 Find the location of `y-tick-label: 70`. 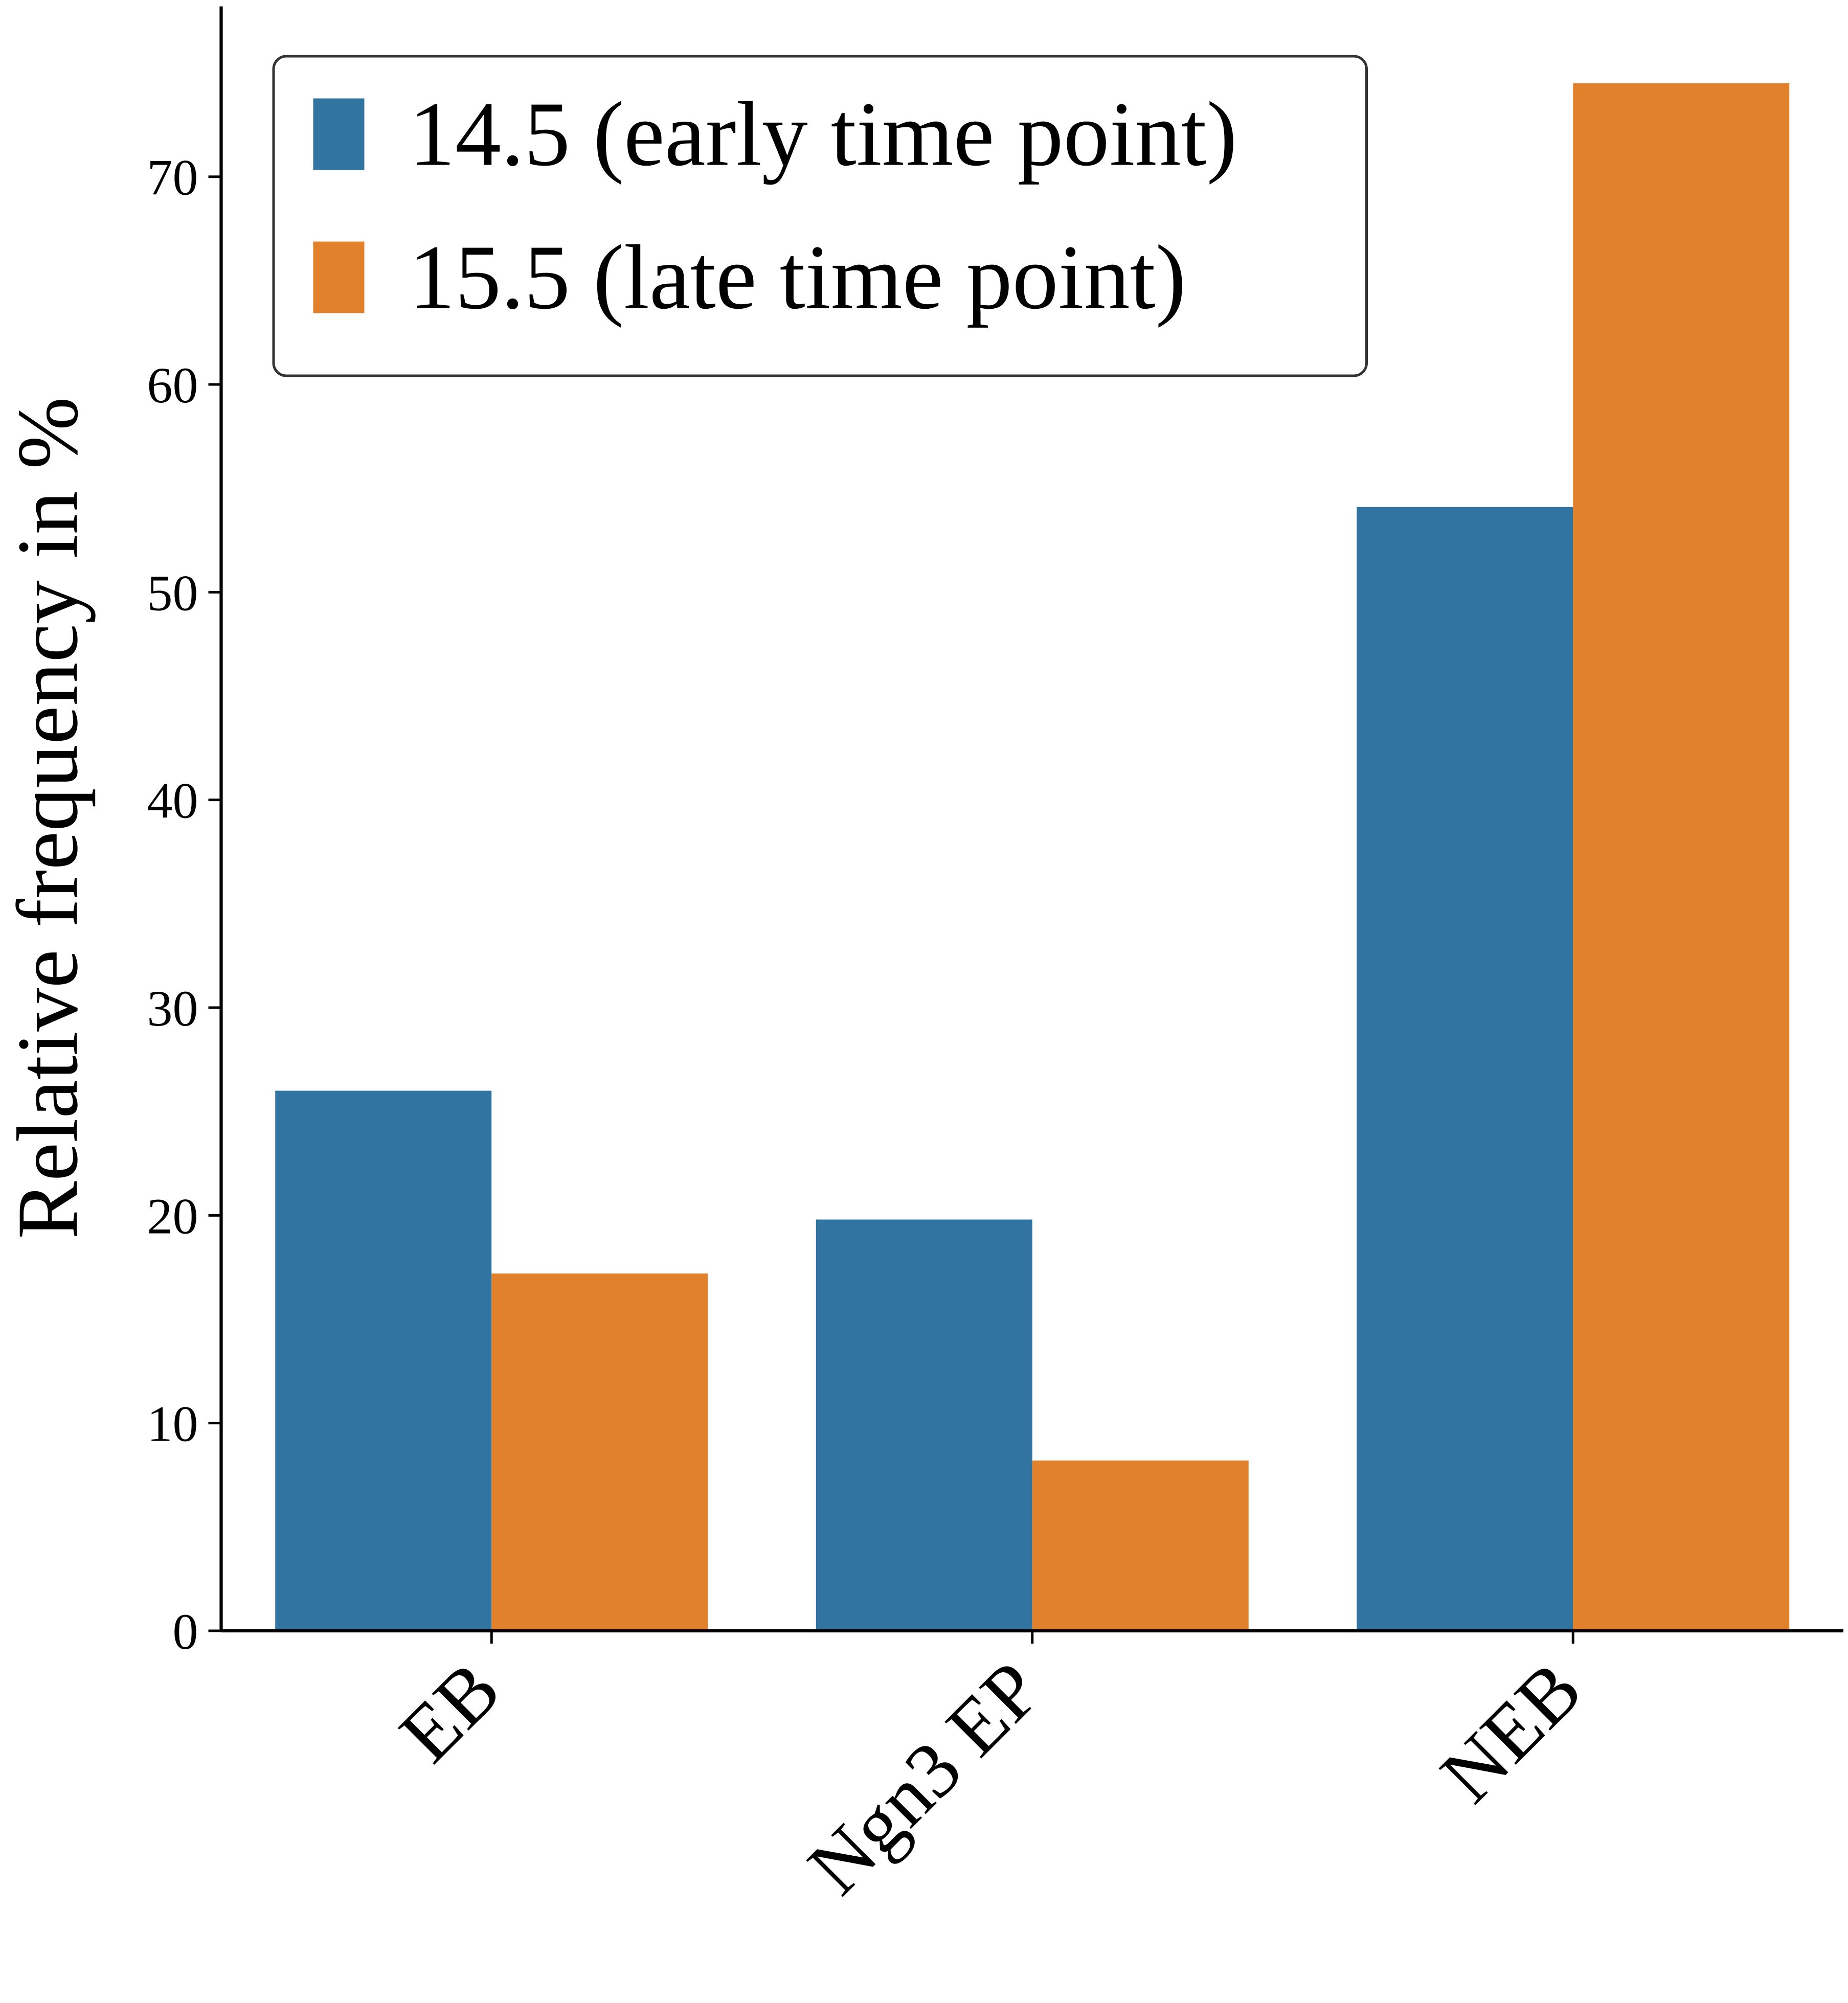

y-tick-label: 70 is located at coordinates (172, 177).